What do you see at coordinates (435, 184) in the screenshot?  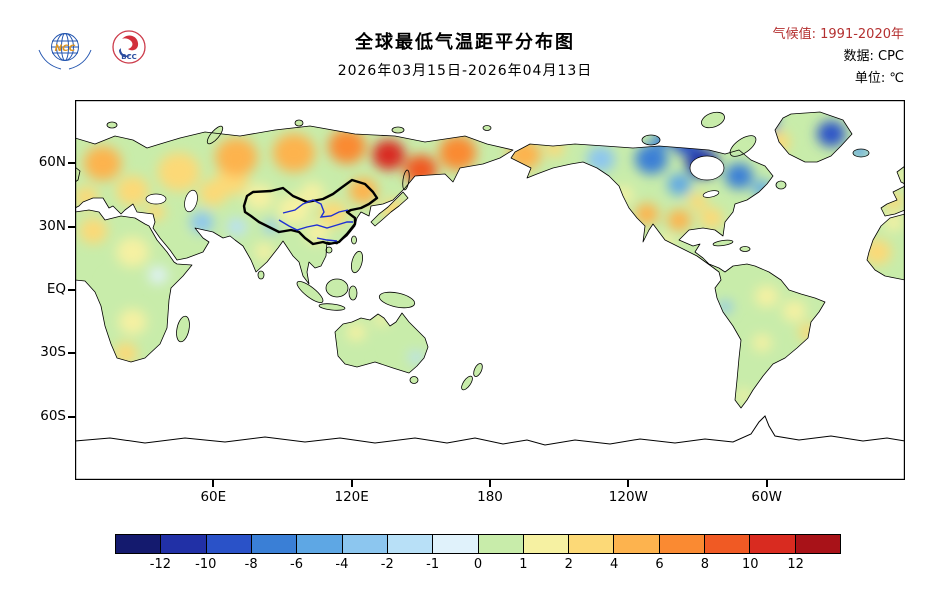 I see `lakes-and-inland-seas` at bounding box center [435, 184].